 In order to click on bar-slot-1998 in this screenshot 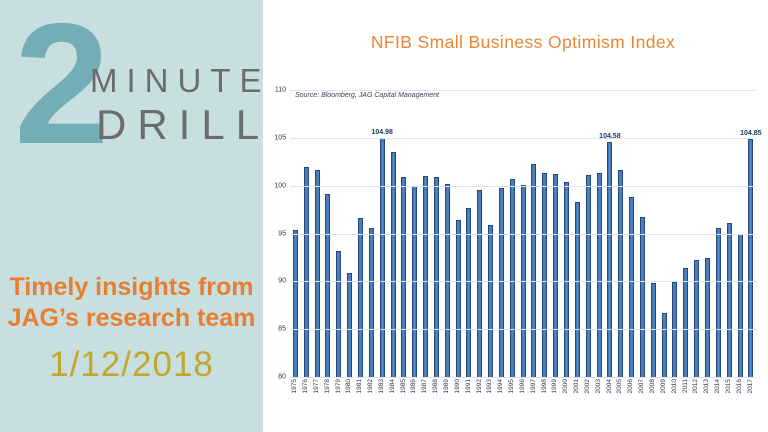, I will do `click(544, 233)`.